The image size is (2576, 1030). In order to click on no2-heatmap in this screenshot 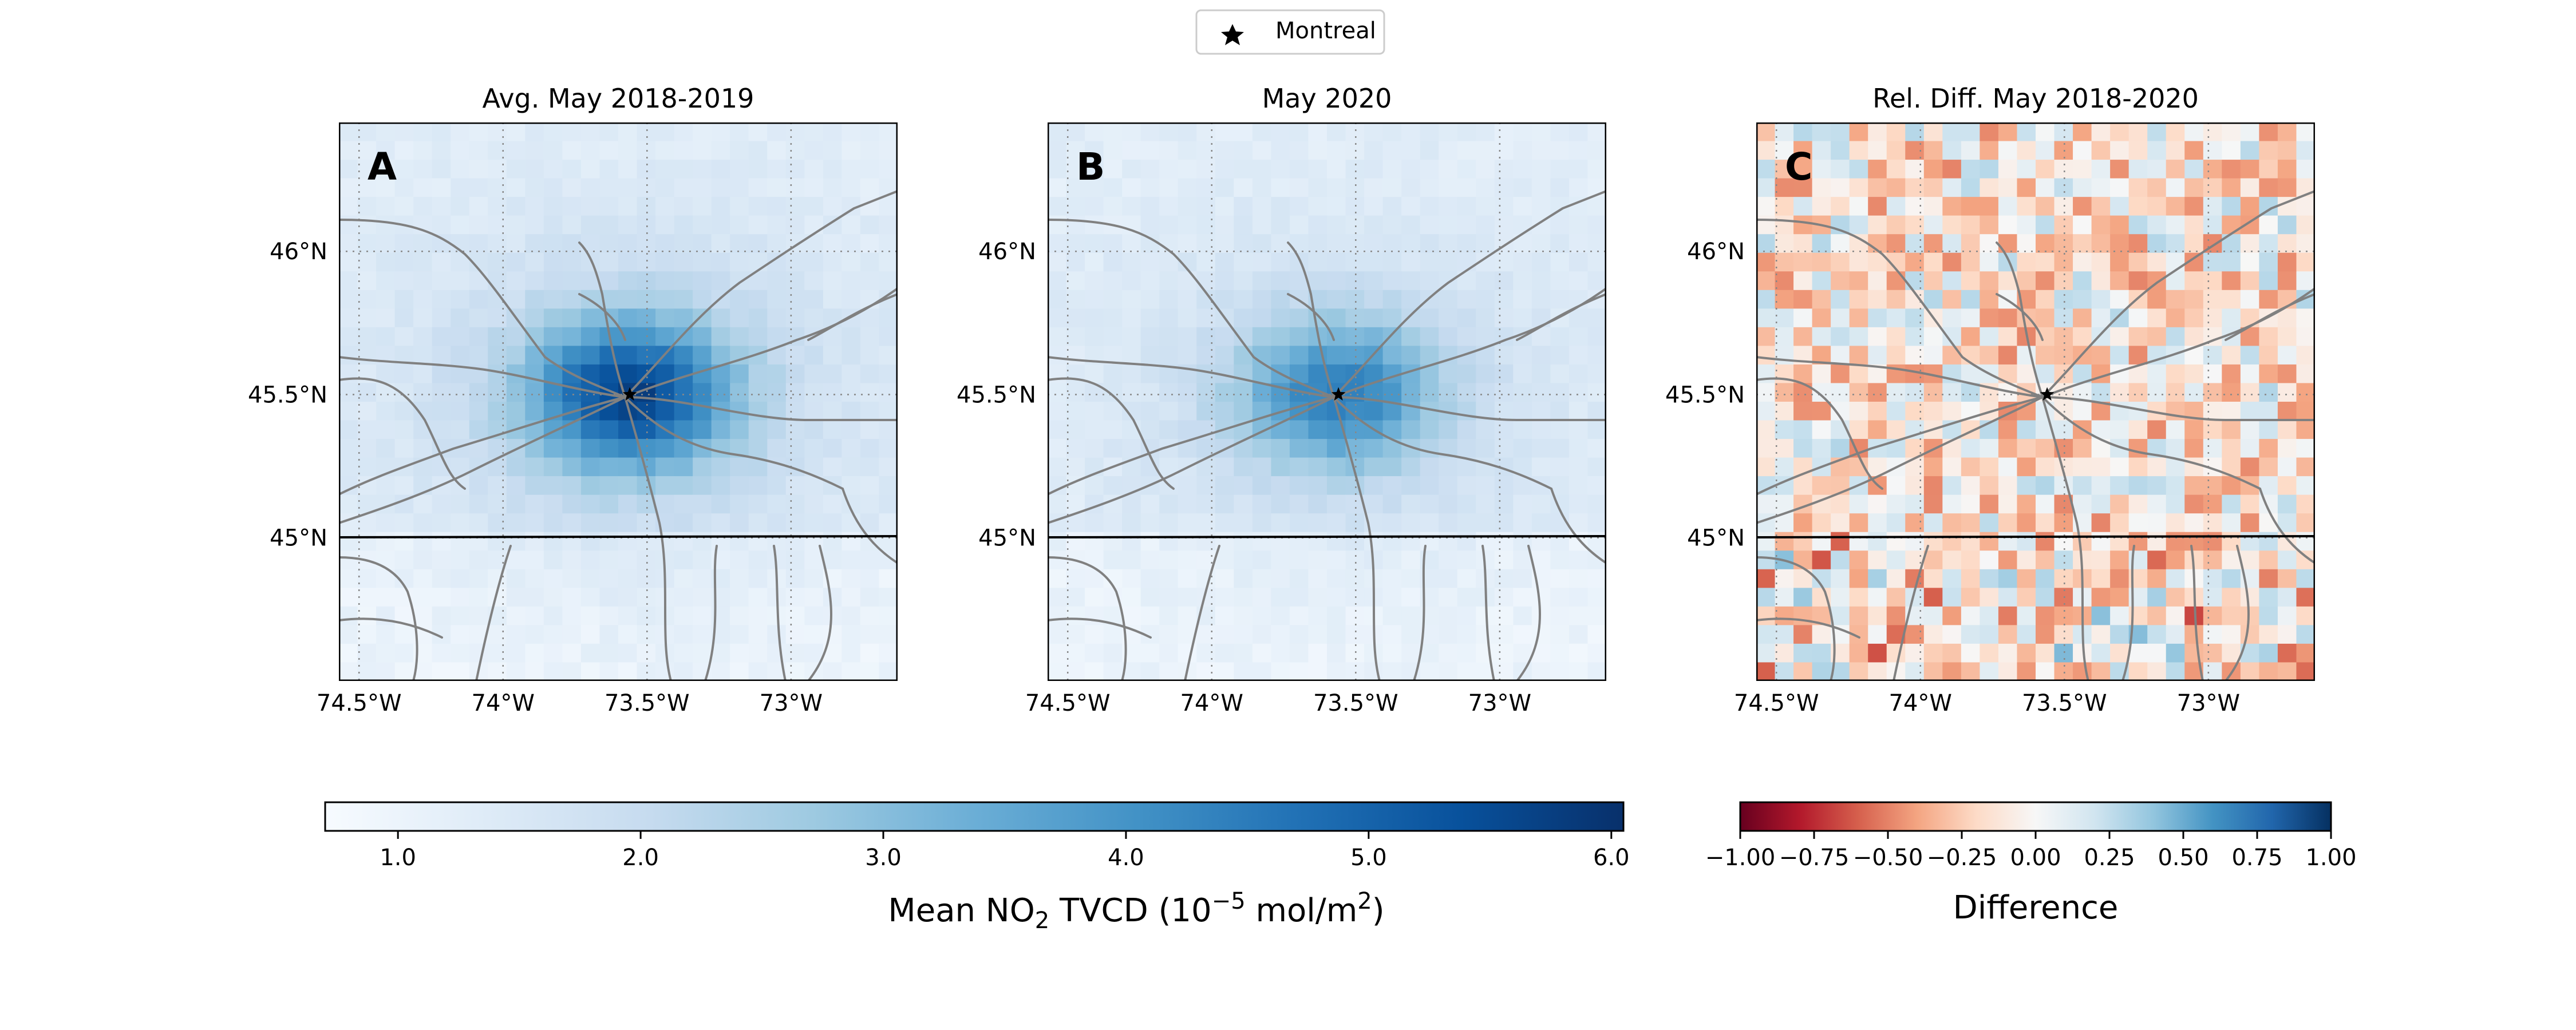, I will do `click(618, 401)`.